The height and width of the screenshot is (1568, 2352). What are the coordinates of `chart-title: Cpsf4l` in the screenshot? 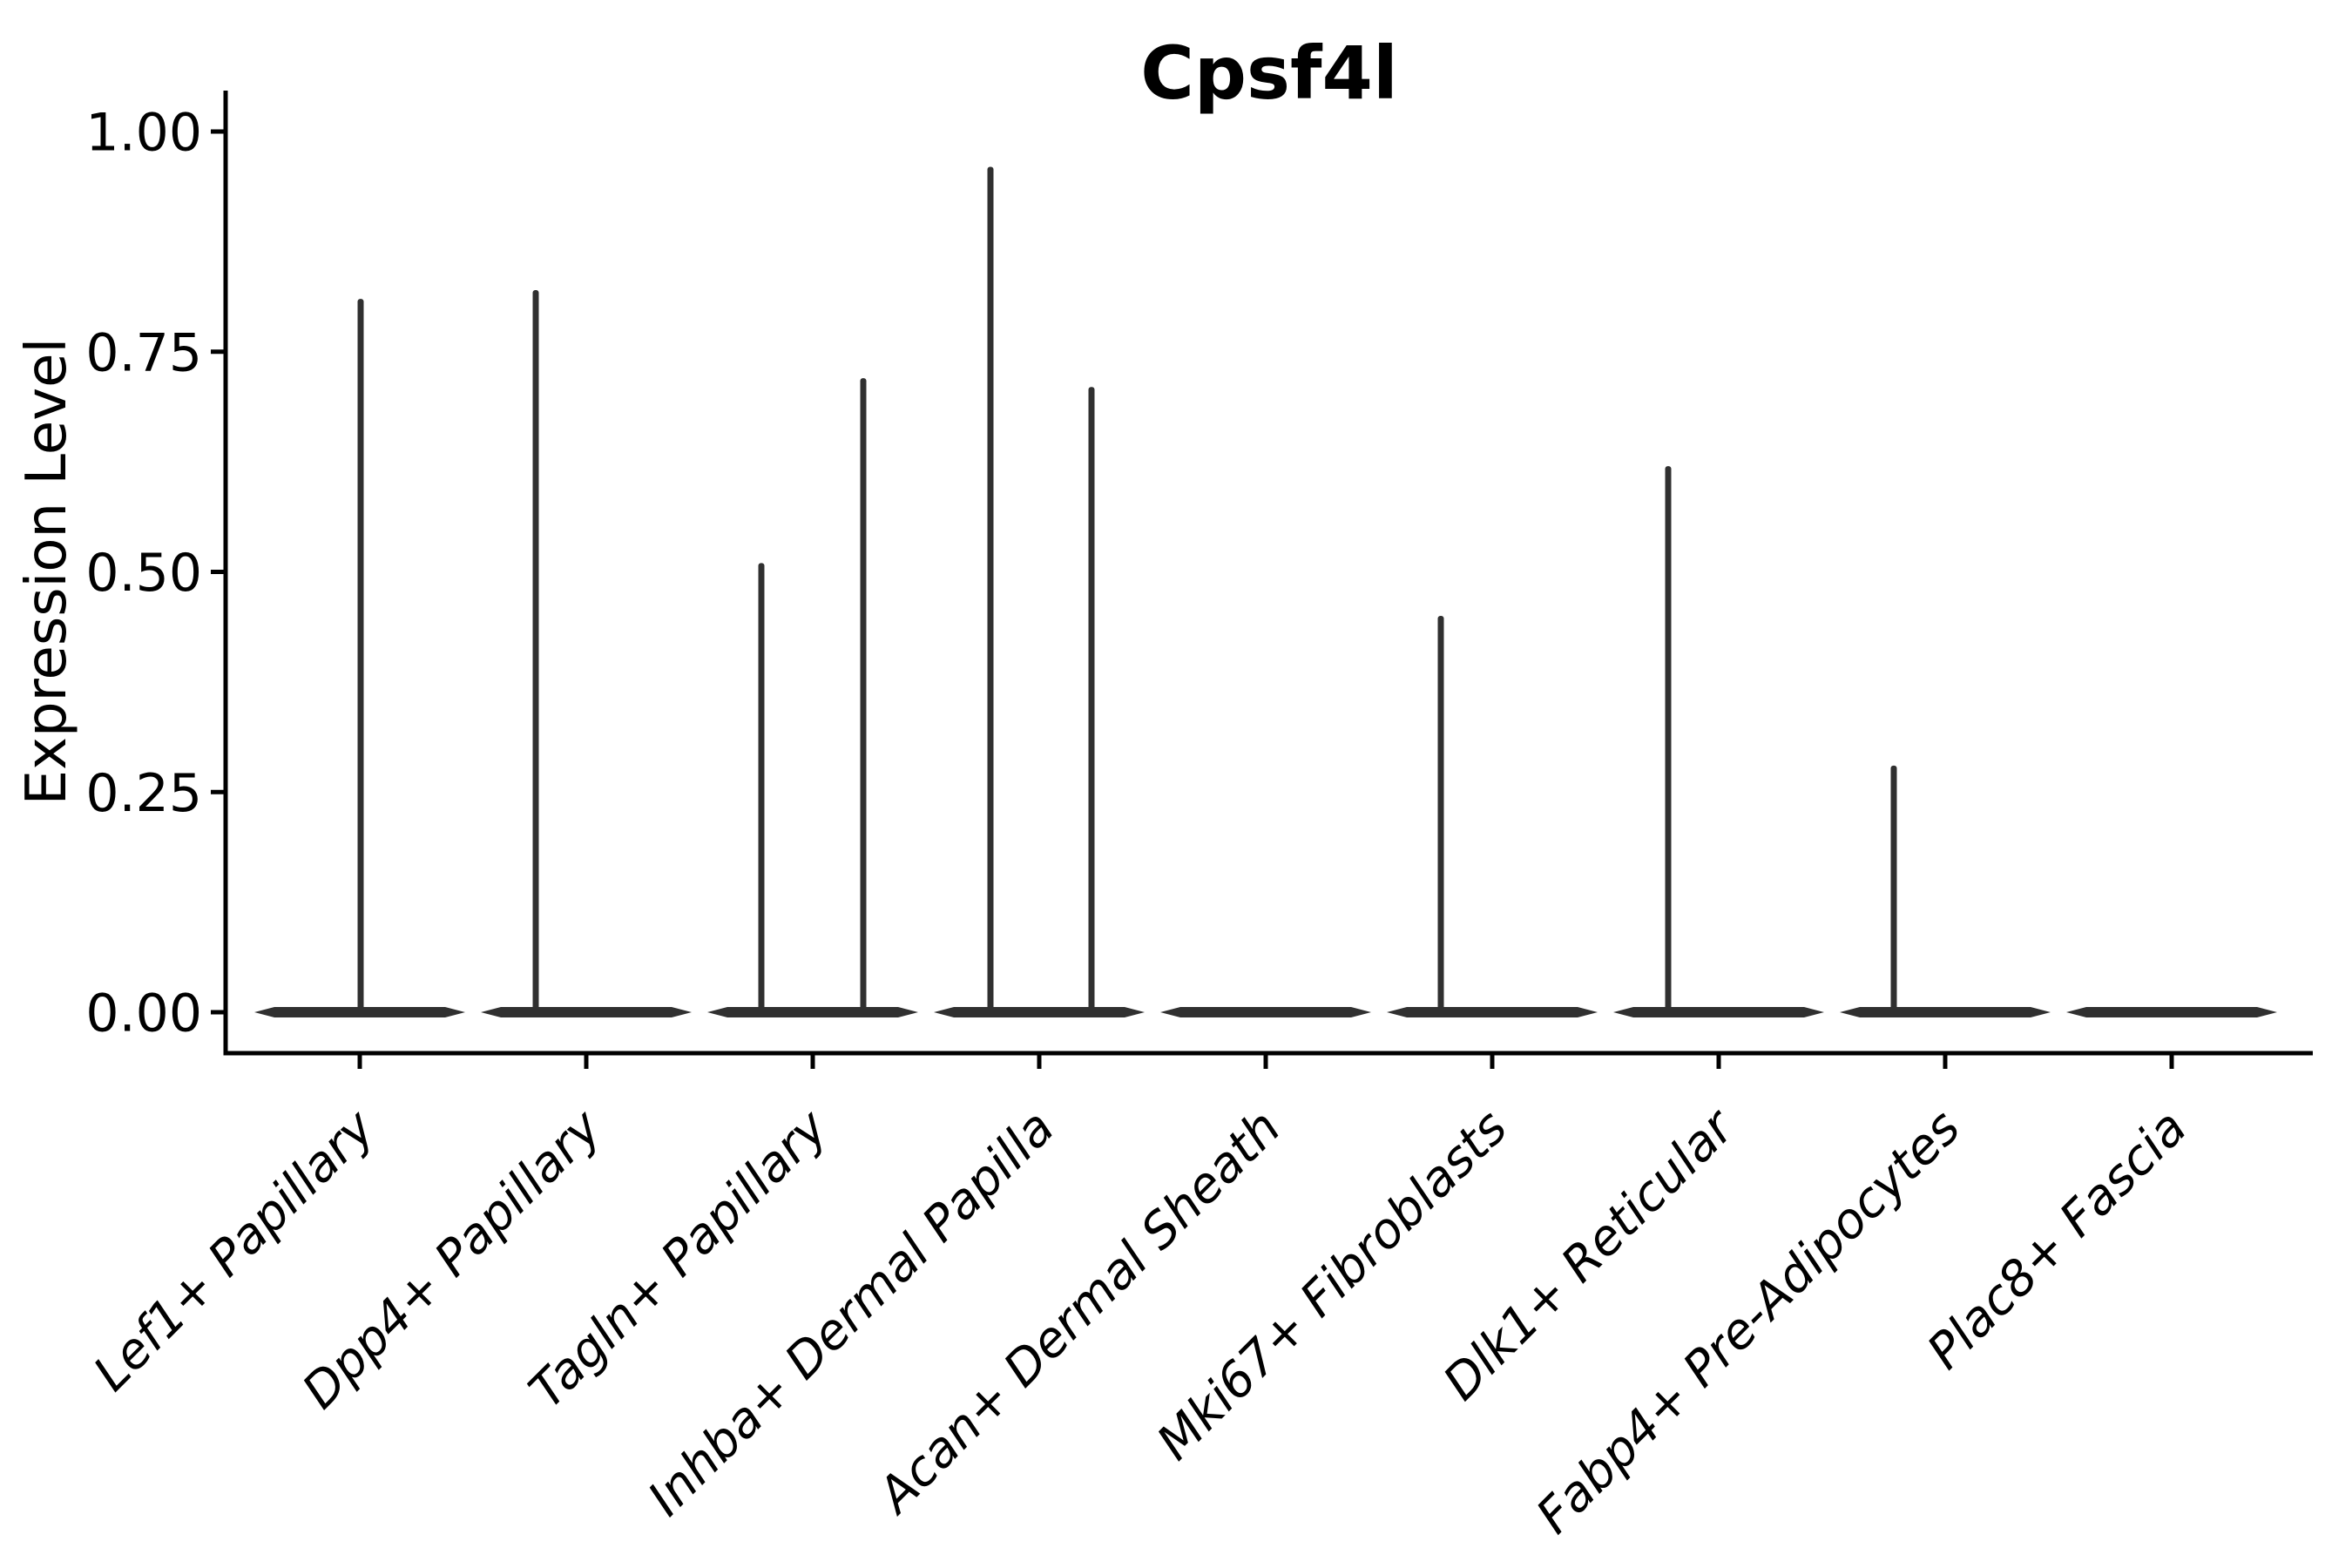 It's located at (1269, 73).